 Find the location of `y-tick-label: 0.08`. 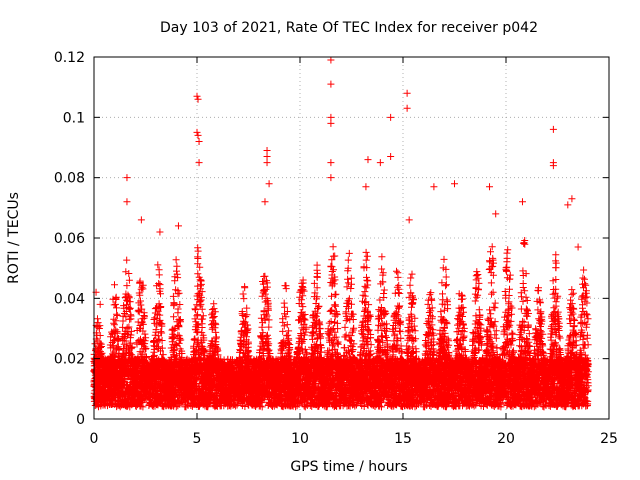

y-tick-label: 0.08 is located at coordinates (69, 179).